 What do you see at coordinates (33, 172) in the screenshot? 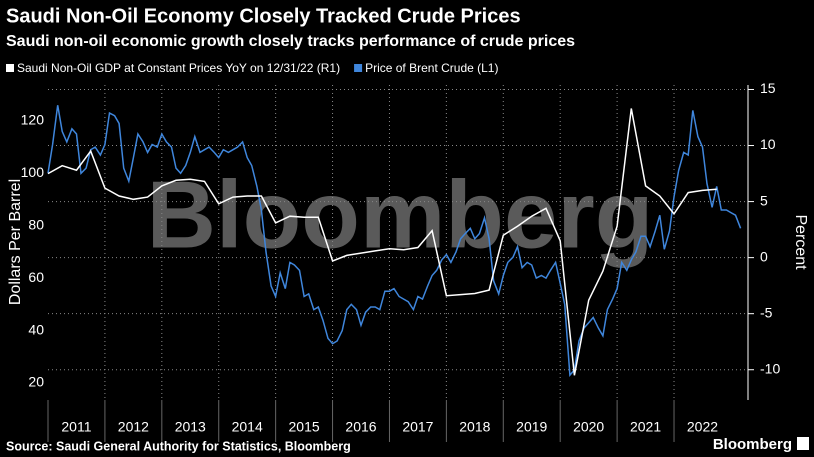
I see `y-tick-label: 100` at bounding box center [33, 172].